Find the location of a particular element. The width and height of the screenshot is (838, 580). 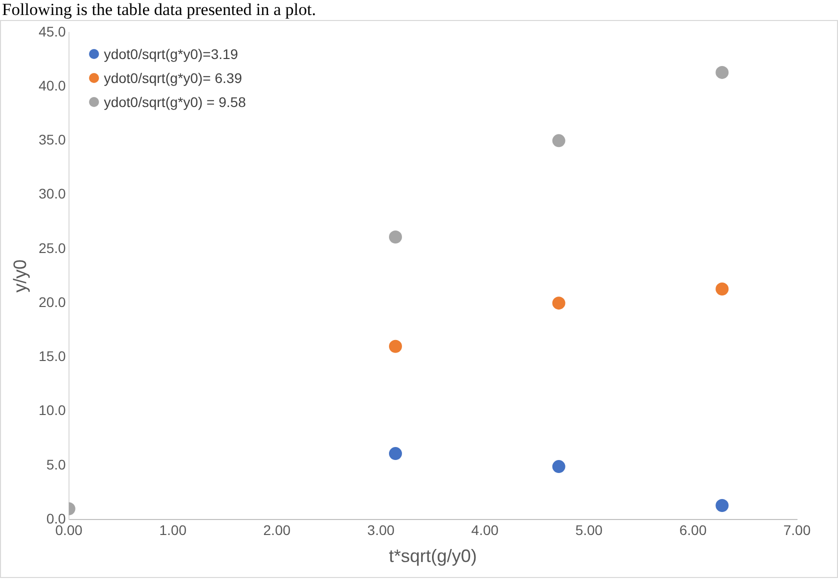

x-axis-title: t*sqrt(g/y0) is located at coordinates (432, 556).